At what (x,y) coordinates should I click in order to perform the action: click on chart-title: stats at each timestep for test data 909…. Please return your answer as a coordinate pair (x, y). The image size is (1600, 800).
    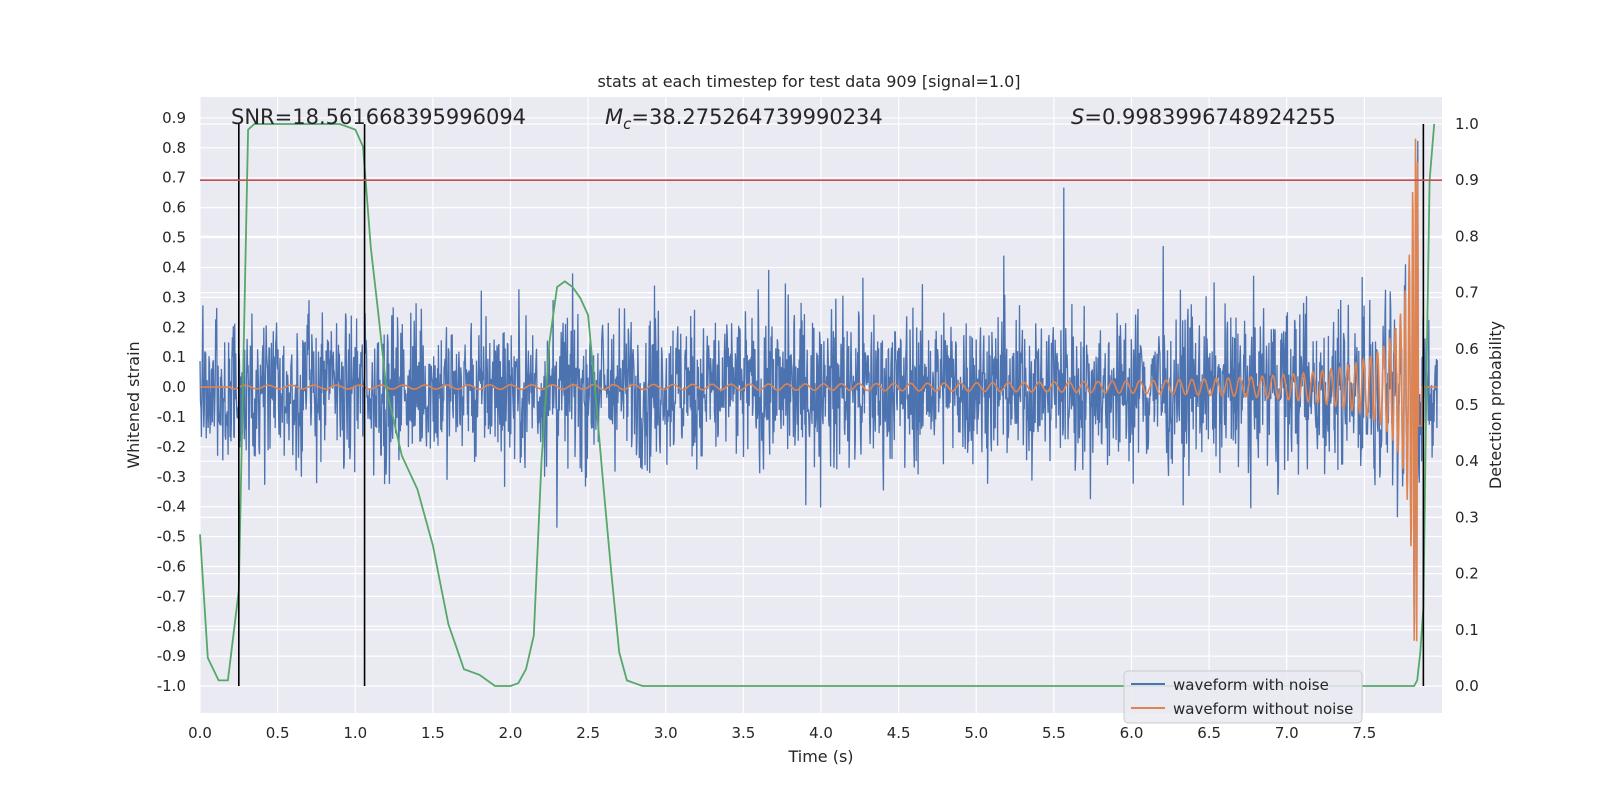
    Looking at the image, I should click on (808, 81).